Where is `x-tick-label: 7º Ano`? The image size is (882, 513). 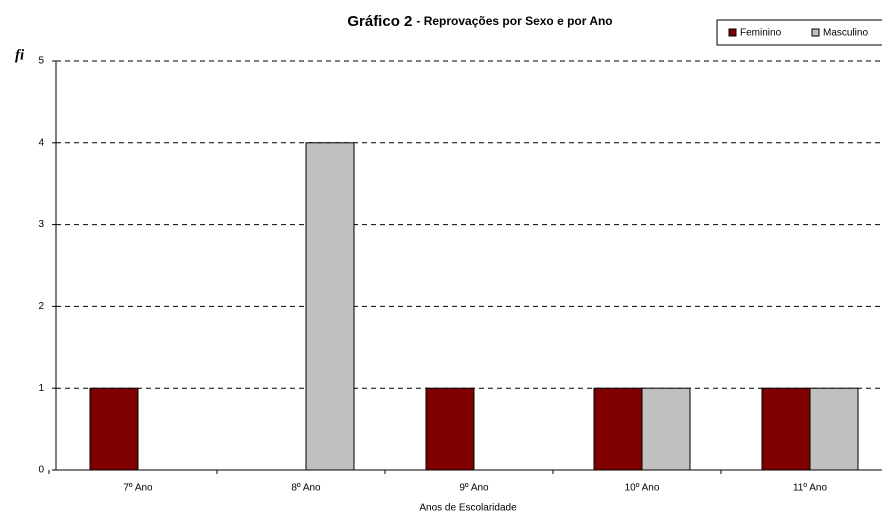
x-tick-label: 7º Ano is located at coordinates (138, 488).